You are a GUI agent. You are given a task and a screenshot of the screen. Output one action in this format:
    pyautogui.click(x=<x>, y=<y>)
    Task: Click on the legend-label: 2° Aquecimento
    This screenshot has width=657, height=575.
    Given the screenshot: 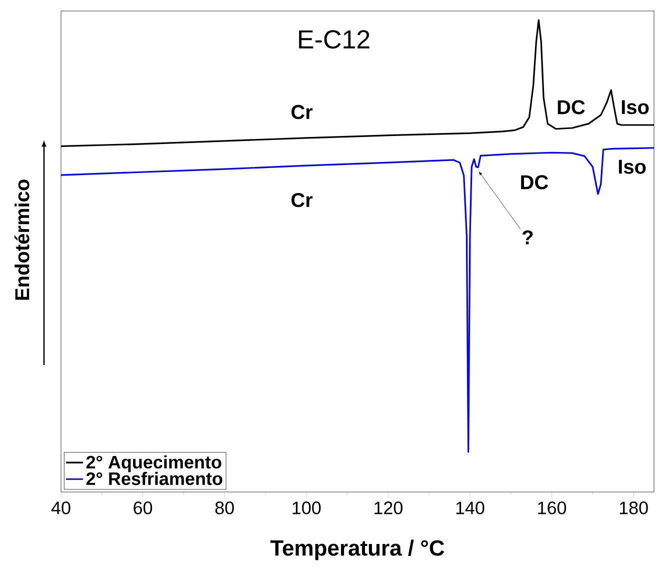 What is the action you would take?
    pyautogui.click(x=154, y=463)
    